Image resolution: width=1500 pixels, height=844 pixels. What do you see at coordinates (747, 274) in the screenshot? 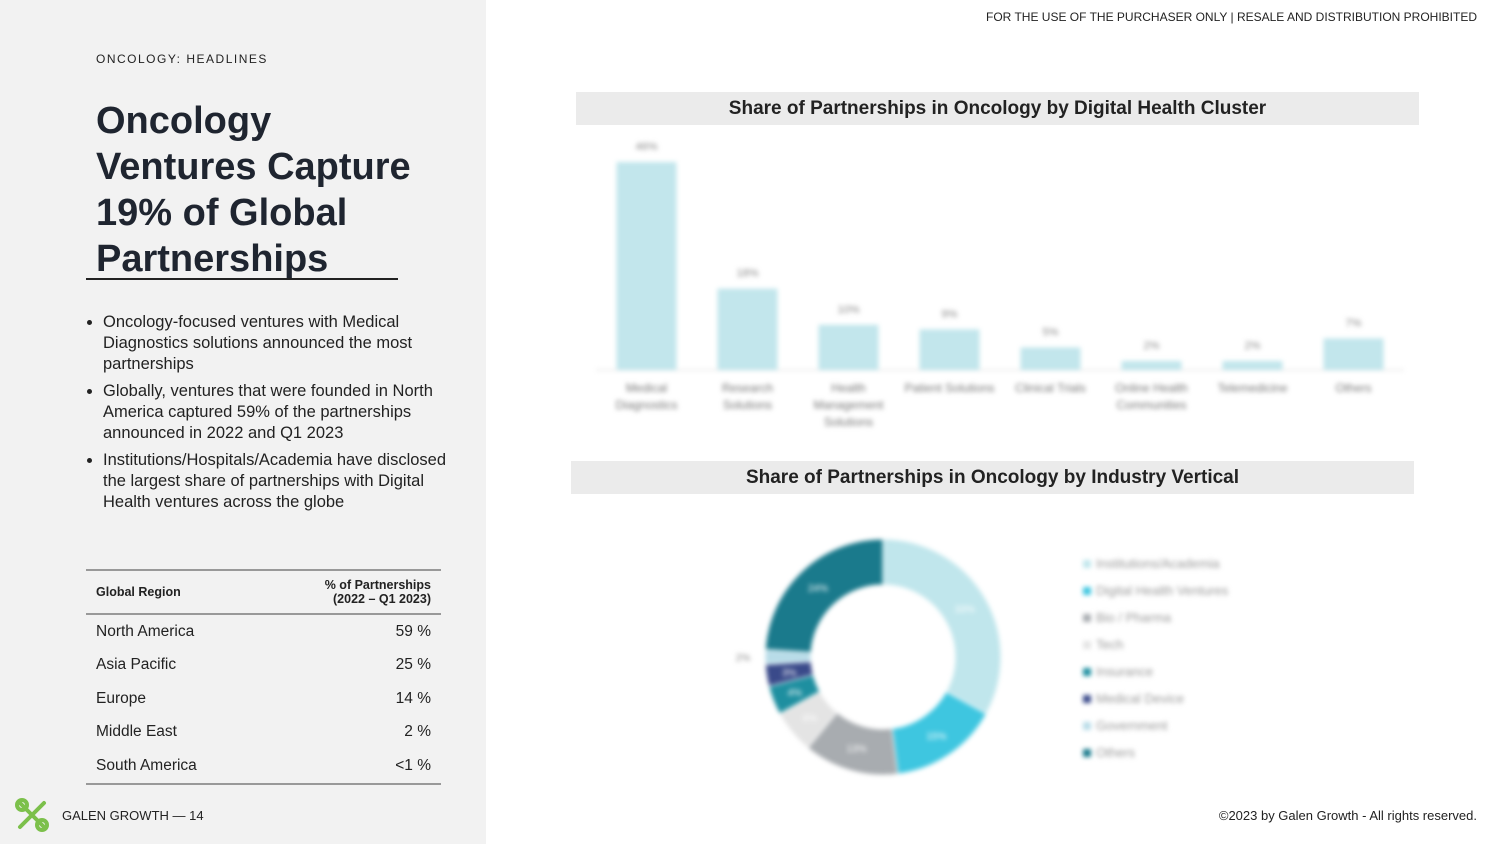
I see `value-label: 18%` at bounding box center [747, 274].